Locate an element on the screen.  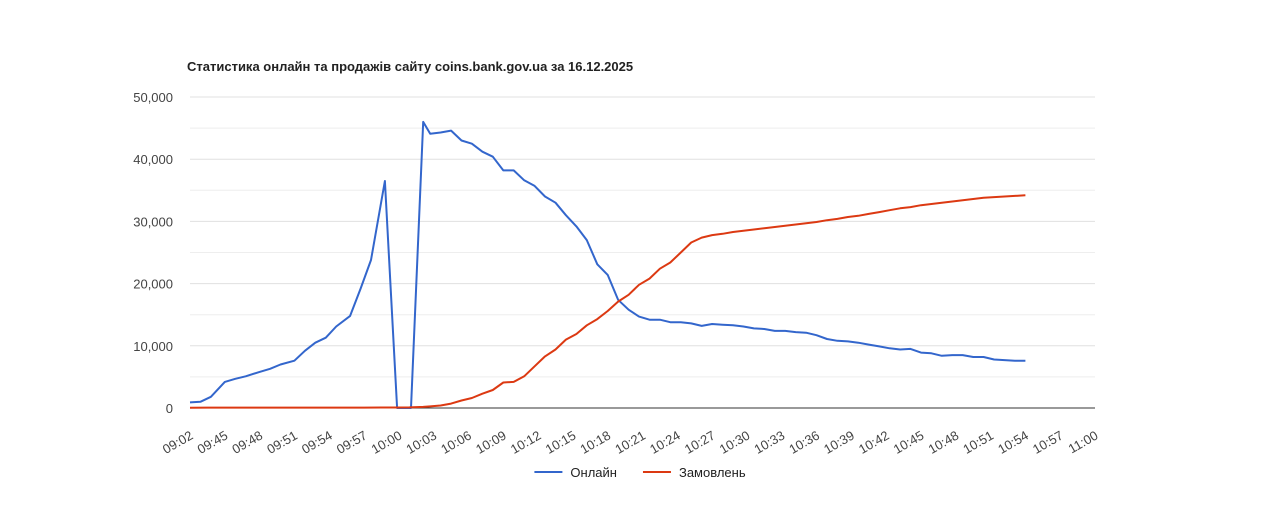
x-tick-label: 10:12 is located at coordinates (526, 442).